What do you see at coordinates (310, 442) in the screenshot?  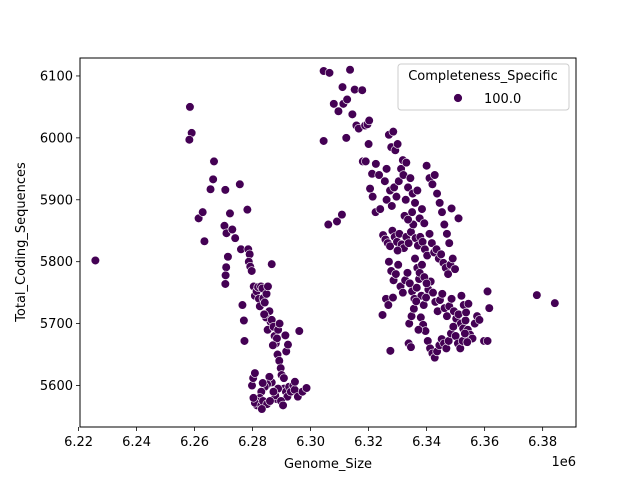 I see `x-tick-label: 6.30` at bounding box center [310, 442].